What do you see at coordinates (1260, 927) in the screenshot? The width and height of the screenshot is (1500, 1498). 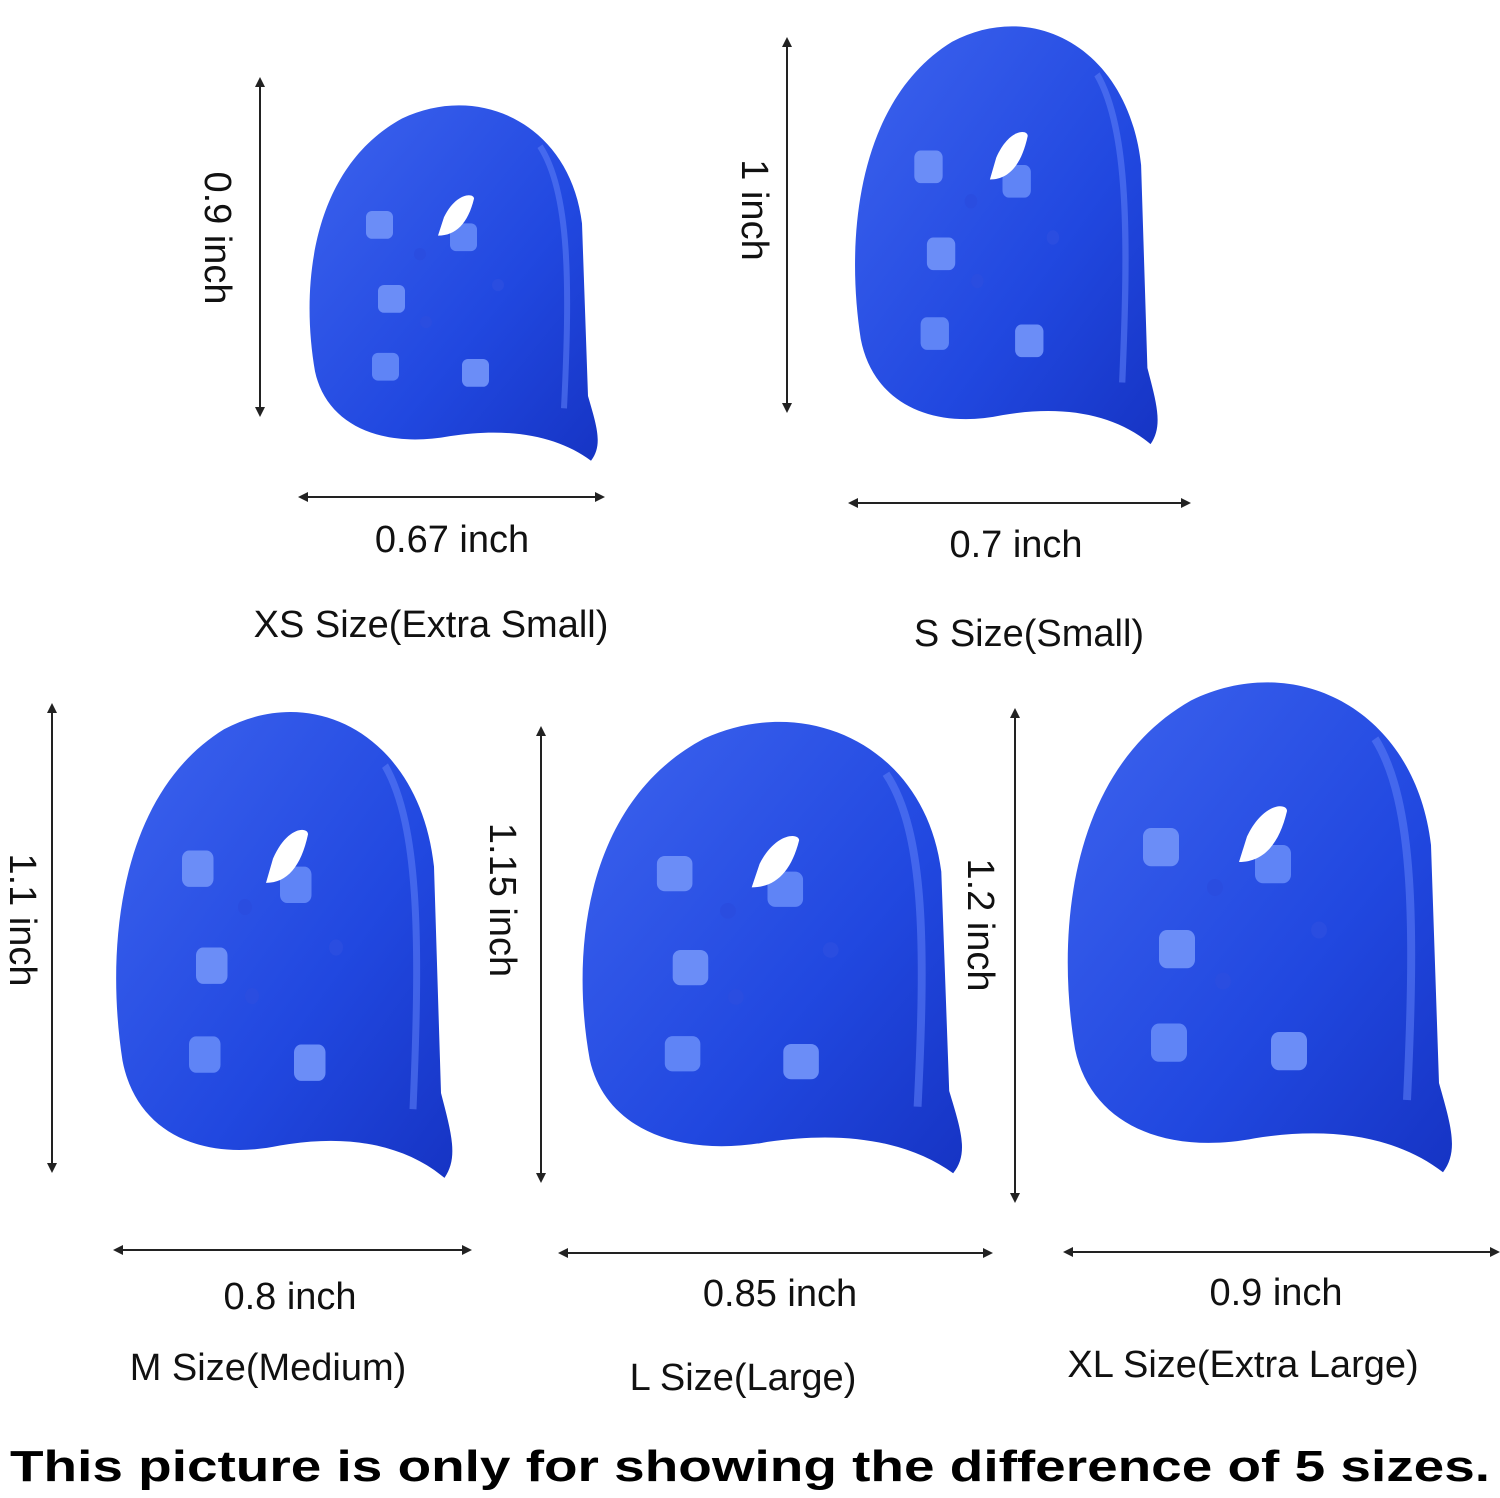 I see `thimble-xl` at bounding box center [1260, 927].